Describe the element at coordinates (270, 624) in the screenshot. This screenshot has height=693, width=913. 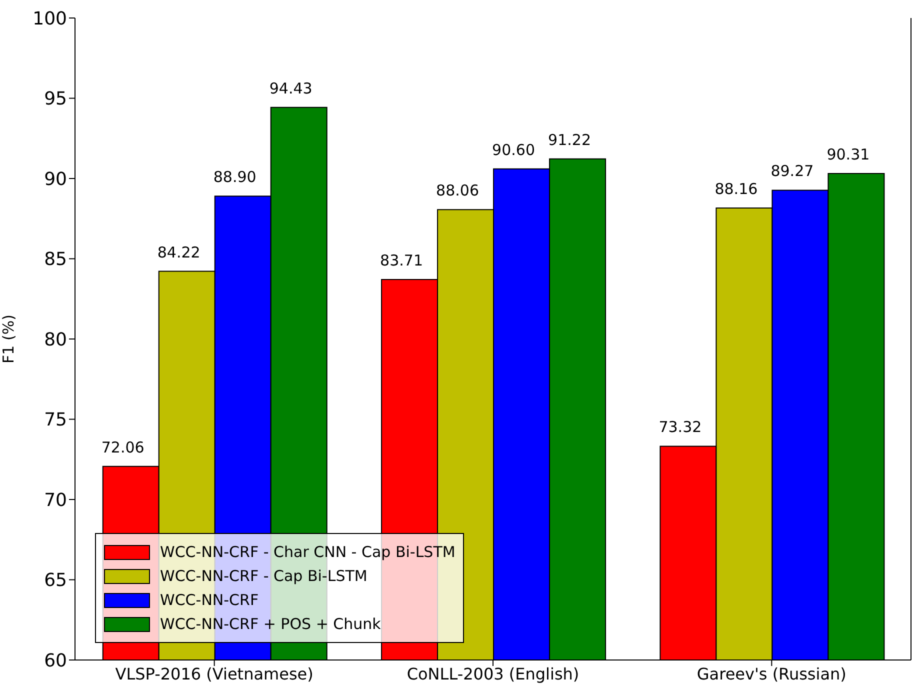
I see `legend-label: WCC-NN-CRF + POS + Chunk` at that location.